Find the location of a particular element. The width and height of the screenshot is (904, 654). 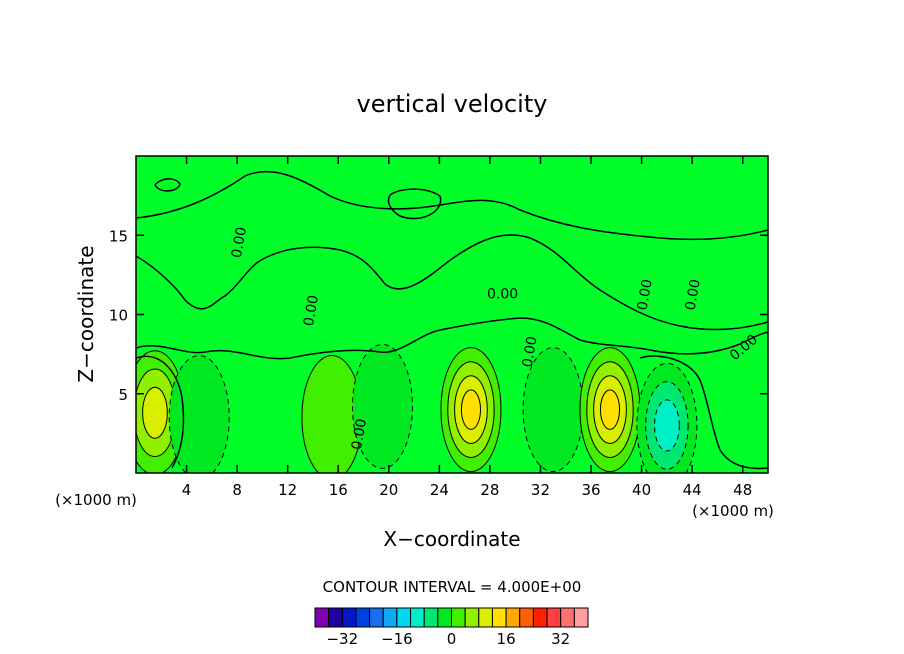

contour-label-7: 0.00 is located at coordinates (359, 434).